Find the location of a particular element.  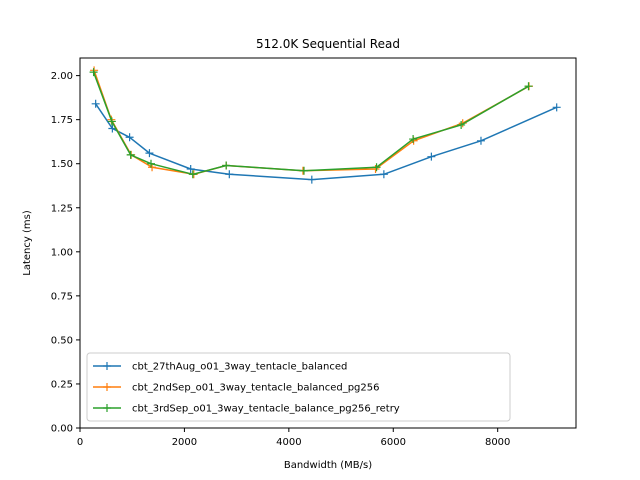

y-tick-label: 0.50 is located at coordinates (62, 340).